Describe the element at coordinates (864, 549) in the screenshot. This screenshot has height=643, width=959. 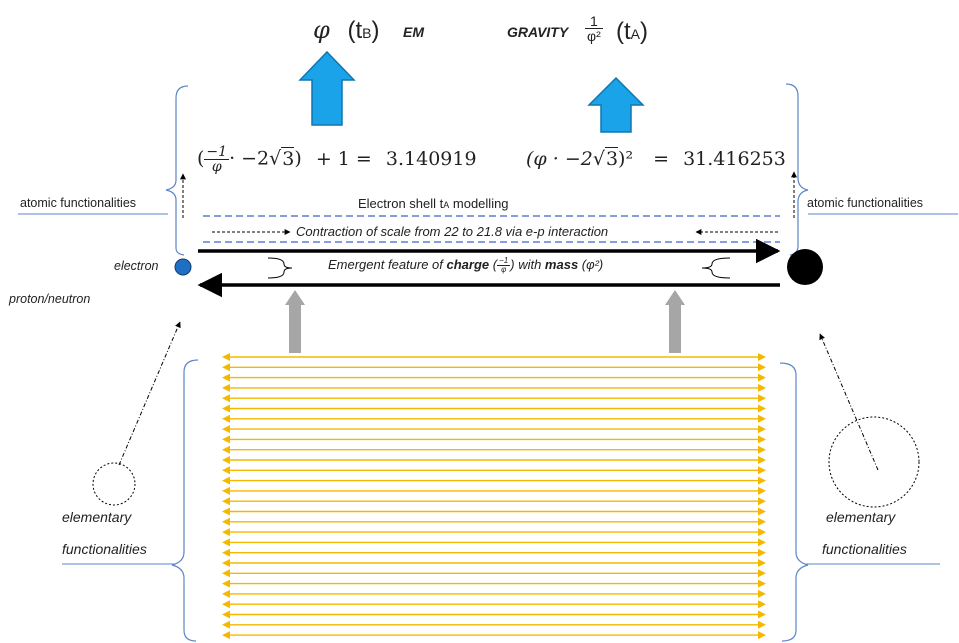
I see `elementary-right-line2: functionalities` at that location.